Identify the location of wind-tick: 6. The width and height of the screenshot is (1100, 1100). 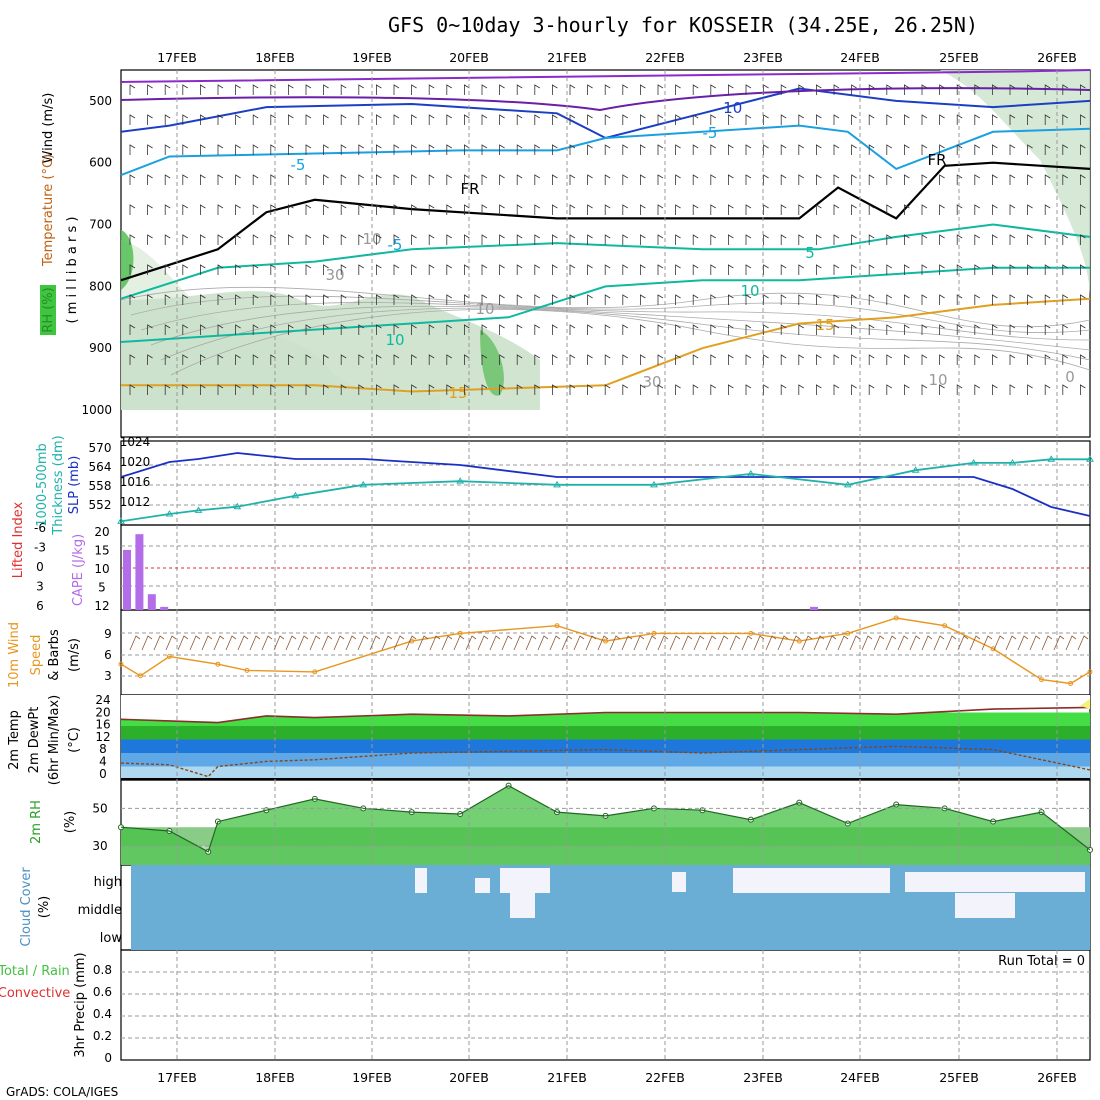
(108, 655).